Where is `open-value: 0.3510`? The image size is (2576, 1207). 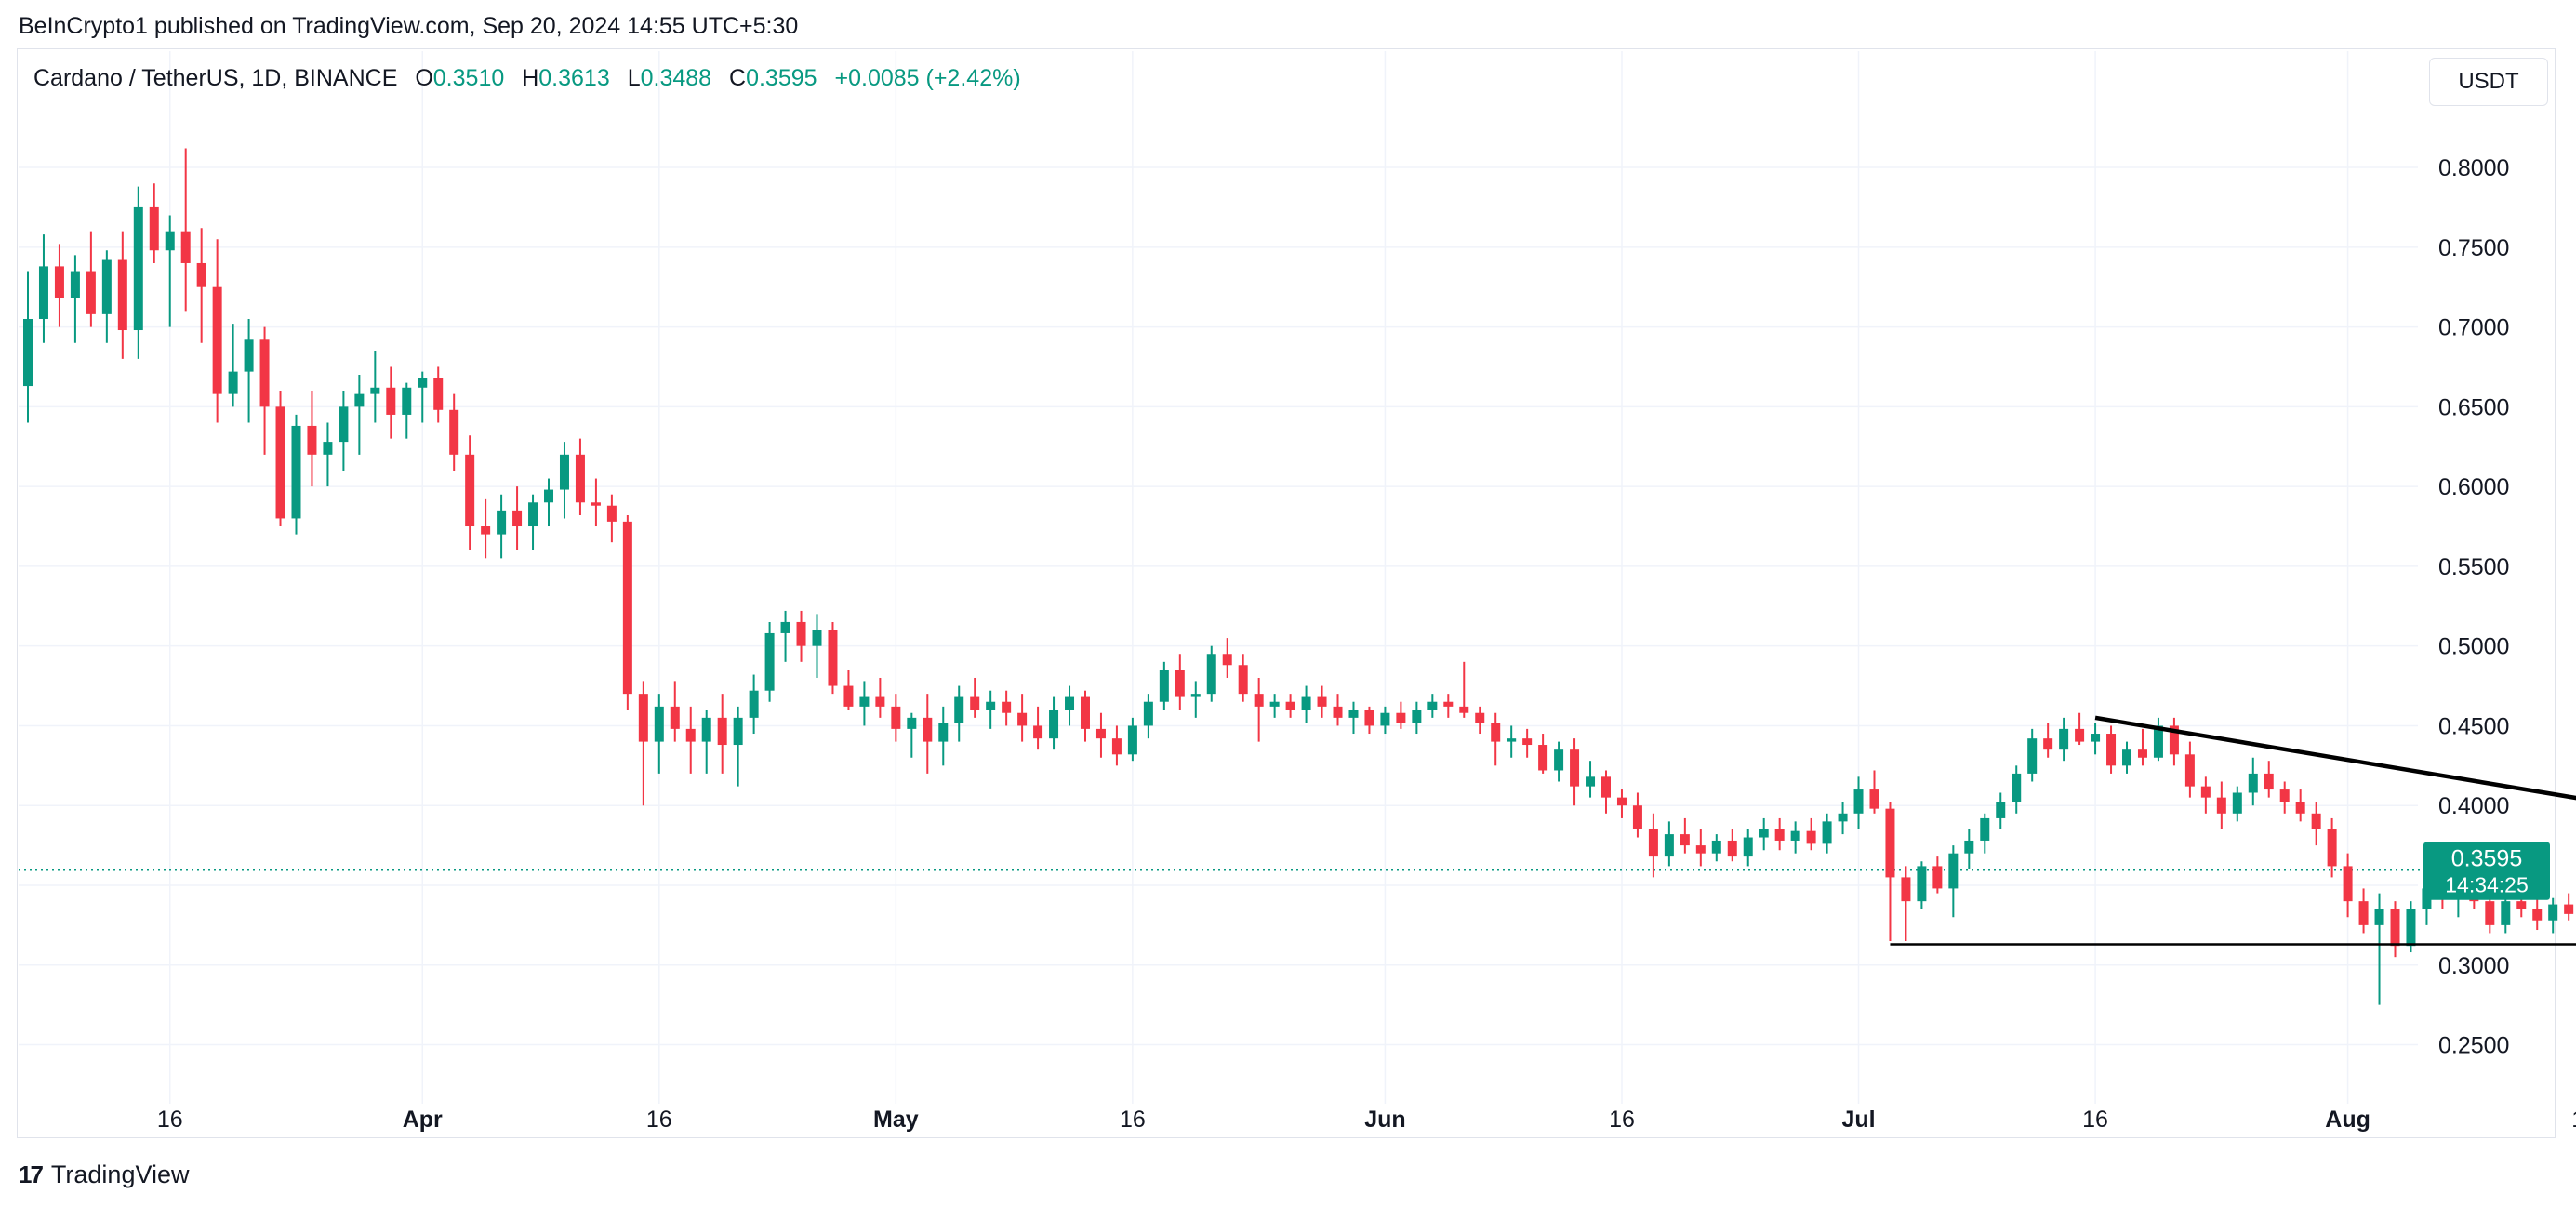 open-value: 0.3510 is located at coordinates (468, 78).